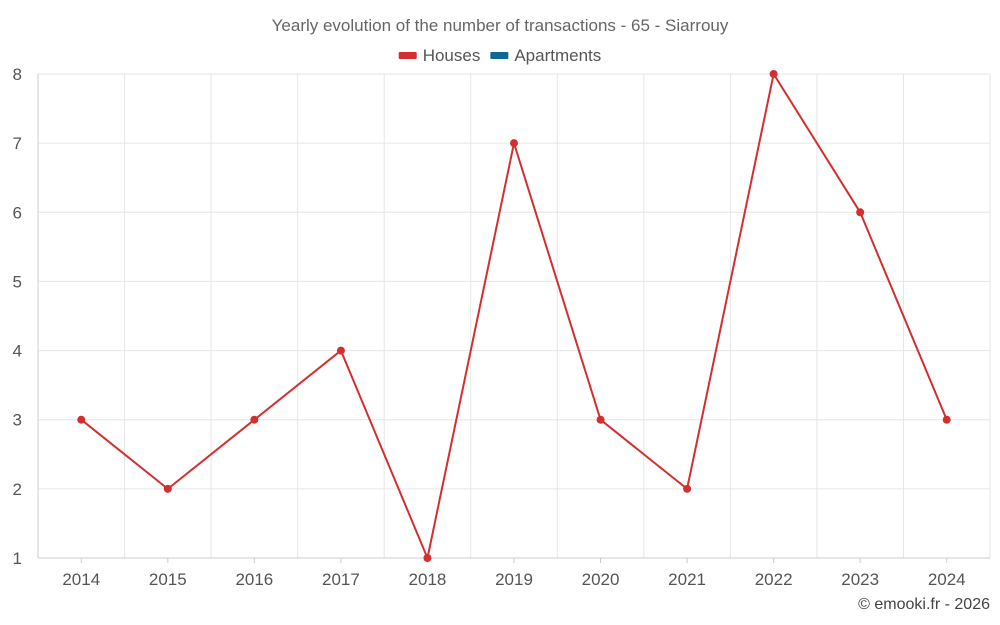  I want to click on credit-text: © emooki.fr - 2026, so click(924, 604).